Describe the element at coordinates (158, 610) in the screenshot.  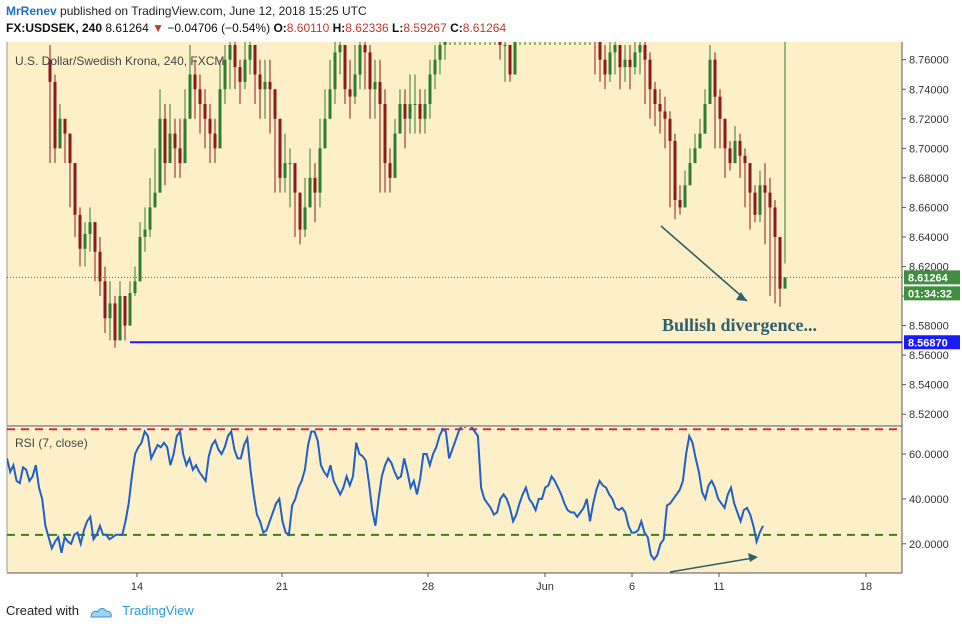
I see `tradingview-brand: TradingView` at that location.